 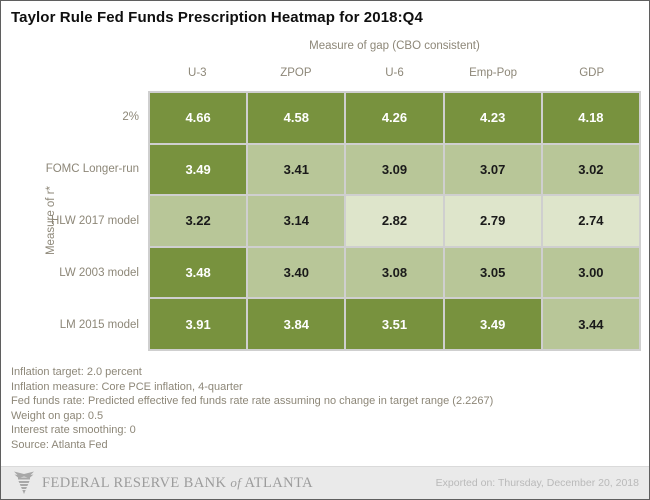 What do you see at coordinates (394, 169) in the screenshot?
I see `heatmap-cell: 3.09` at bounding box center [394, 169].